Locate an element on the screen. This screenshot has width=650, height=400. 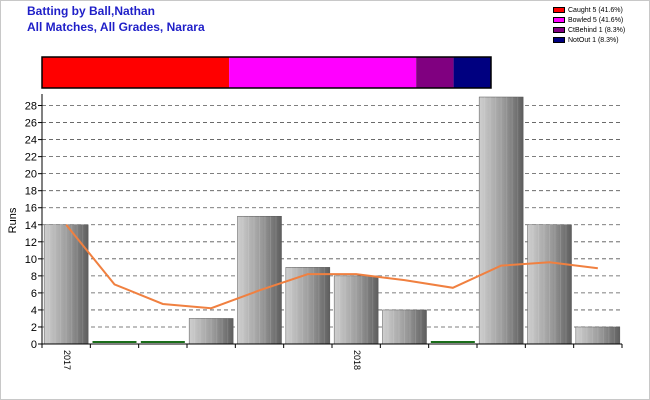
y-tick-label: 16 is located at coordinates (31, 209).